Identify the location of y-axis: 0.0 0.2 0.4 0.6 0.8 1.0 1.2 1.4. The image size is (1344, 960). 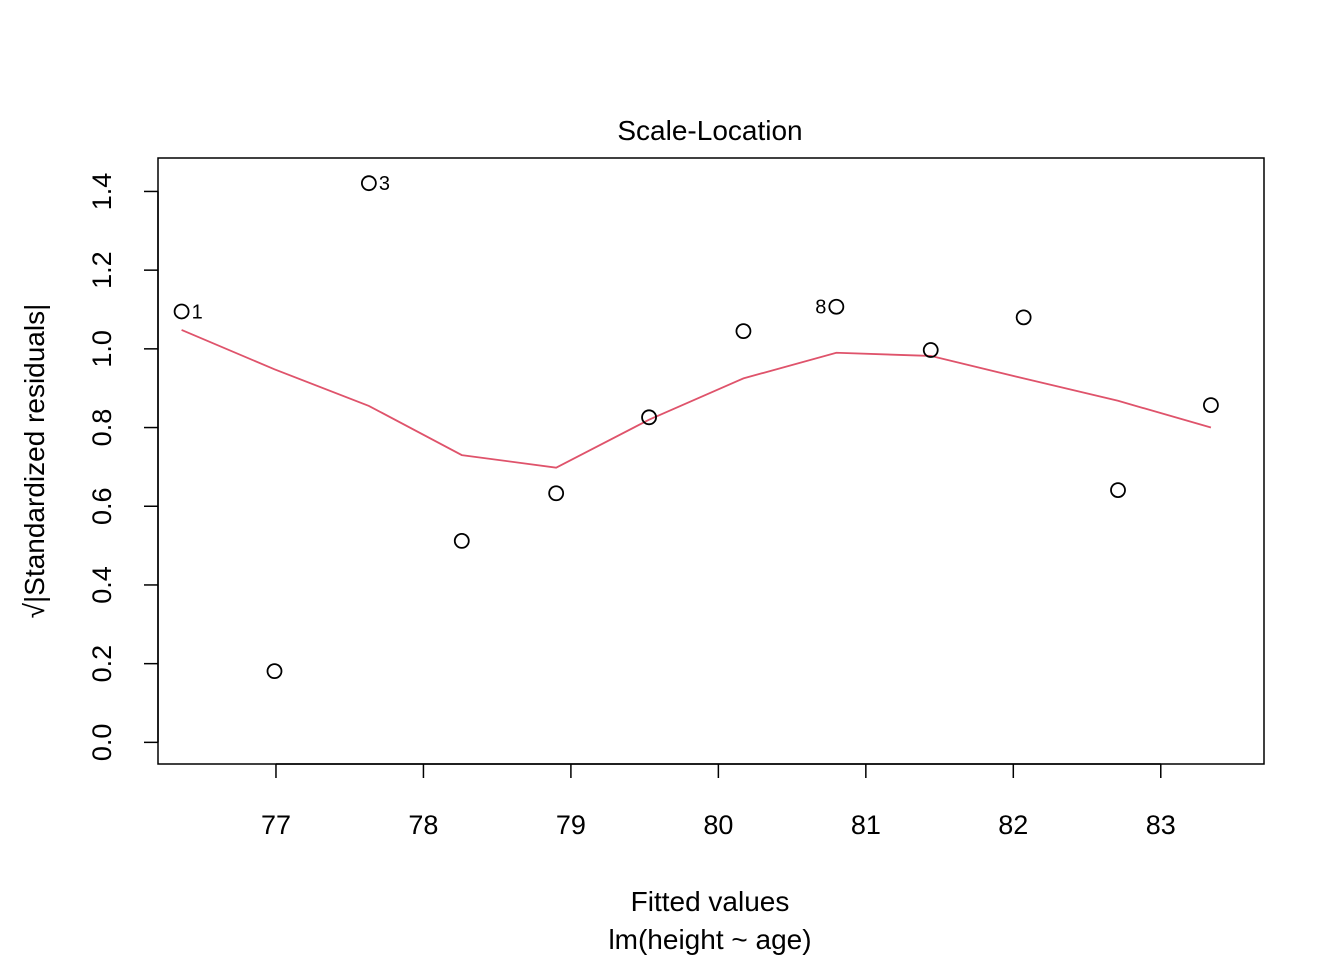
(123, 467).